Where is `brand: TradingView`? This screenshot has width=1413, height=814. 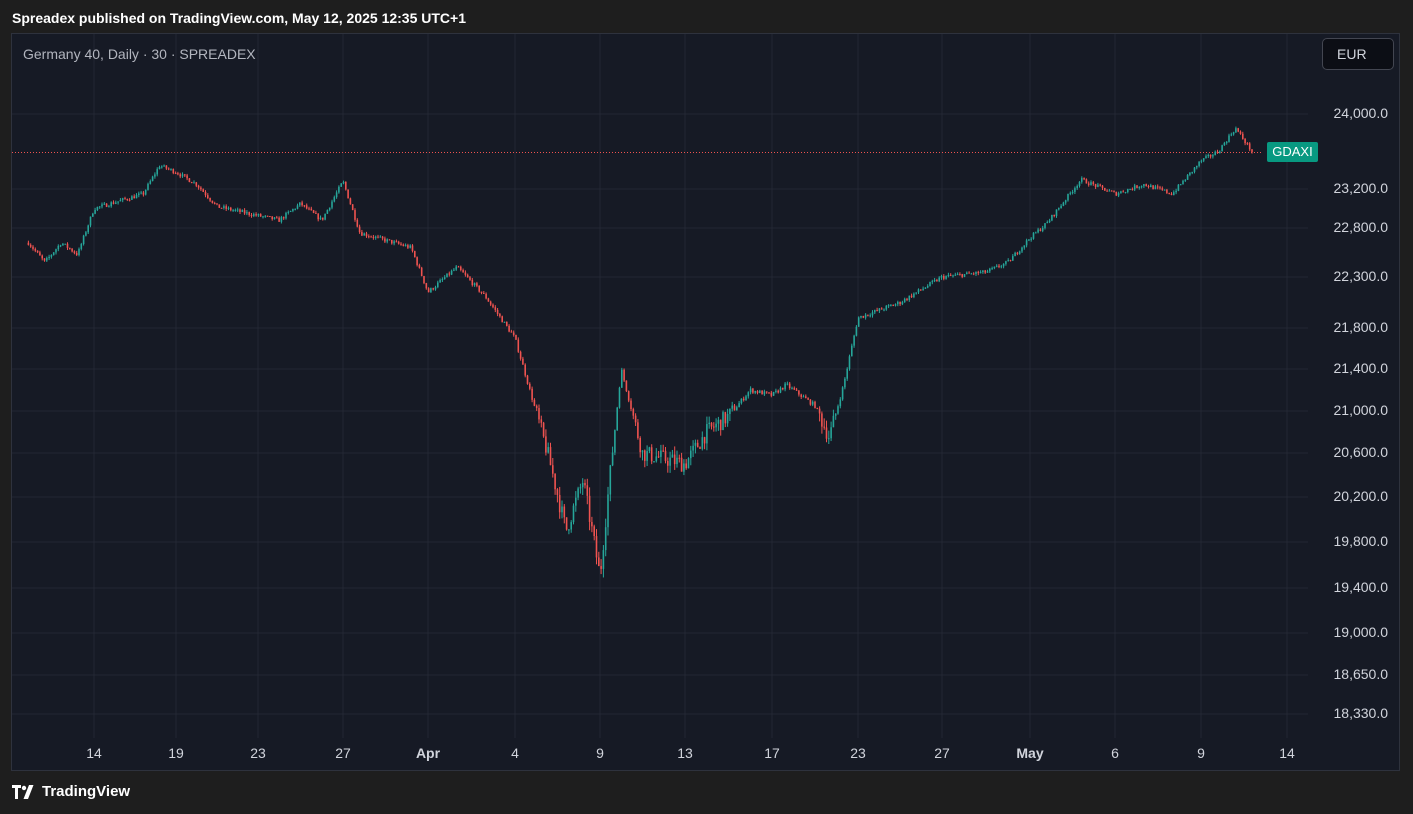 brand: TradingView is located at coordinates (71, 791).